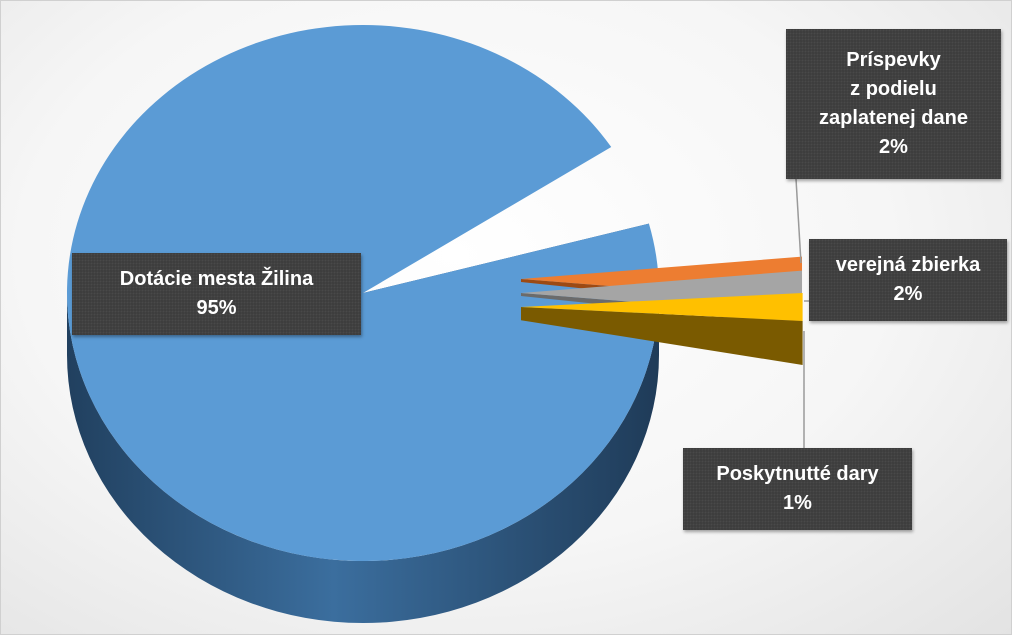  Describe the element at coordinates (662, 336) in the screenshot. I see `pie-slice-dary-side` at that location.